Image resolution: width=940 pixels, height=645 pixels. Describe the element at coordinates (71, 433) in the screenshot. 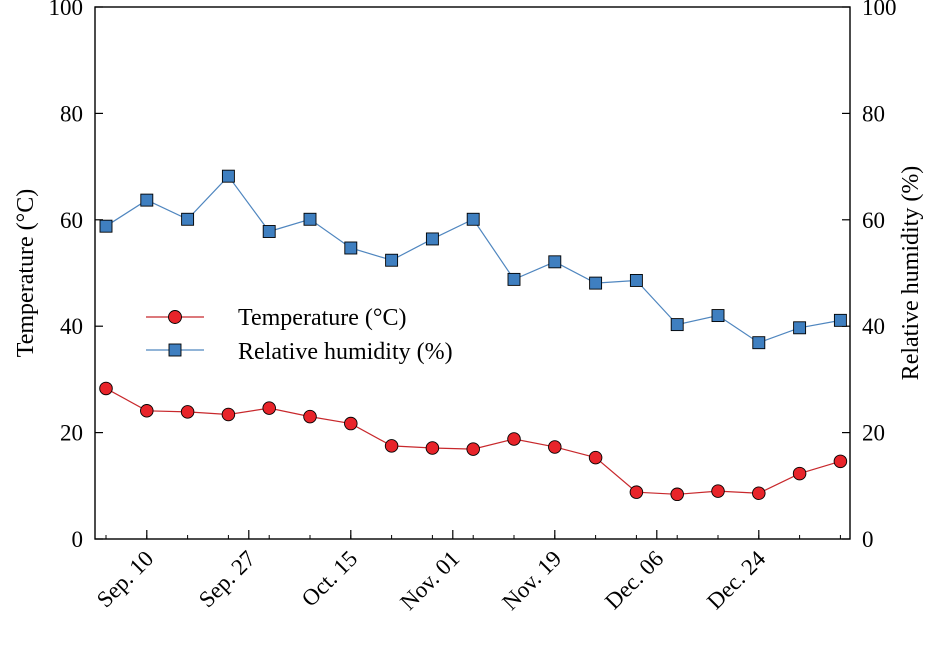

I see `left-tick-label: 20` at that location.